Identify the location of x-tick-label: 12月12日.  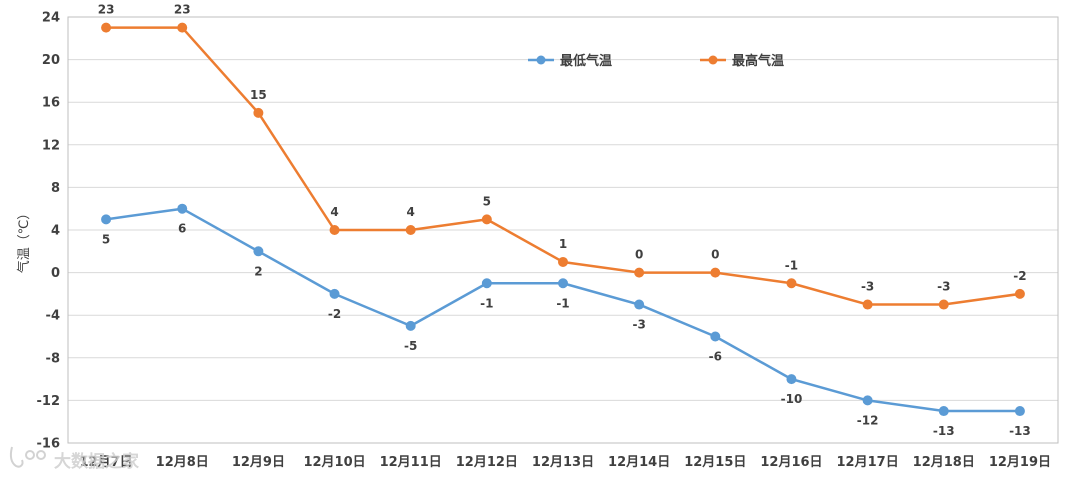
(487, 462).